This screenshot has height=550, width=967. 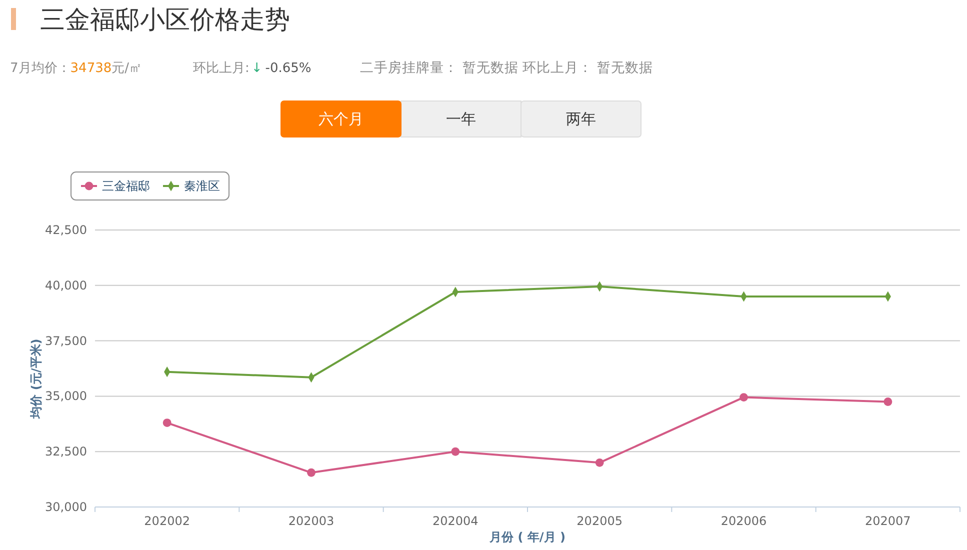 I want to click on text: 六个月, so click(x=341, y=119).